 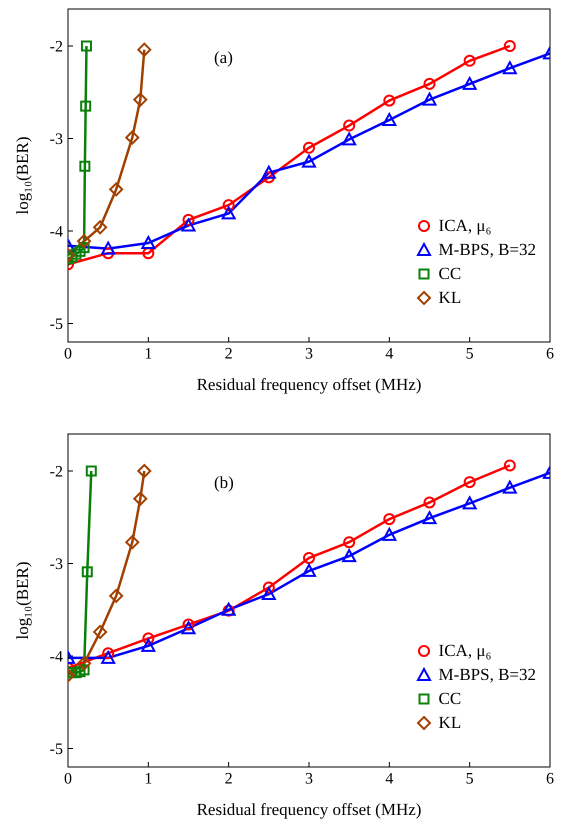 What do you see at coordinates (223, 58) in the screenshot?
I see `annotation: (a)` at bounding box center [223, 58].